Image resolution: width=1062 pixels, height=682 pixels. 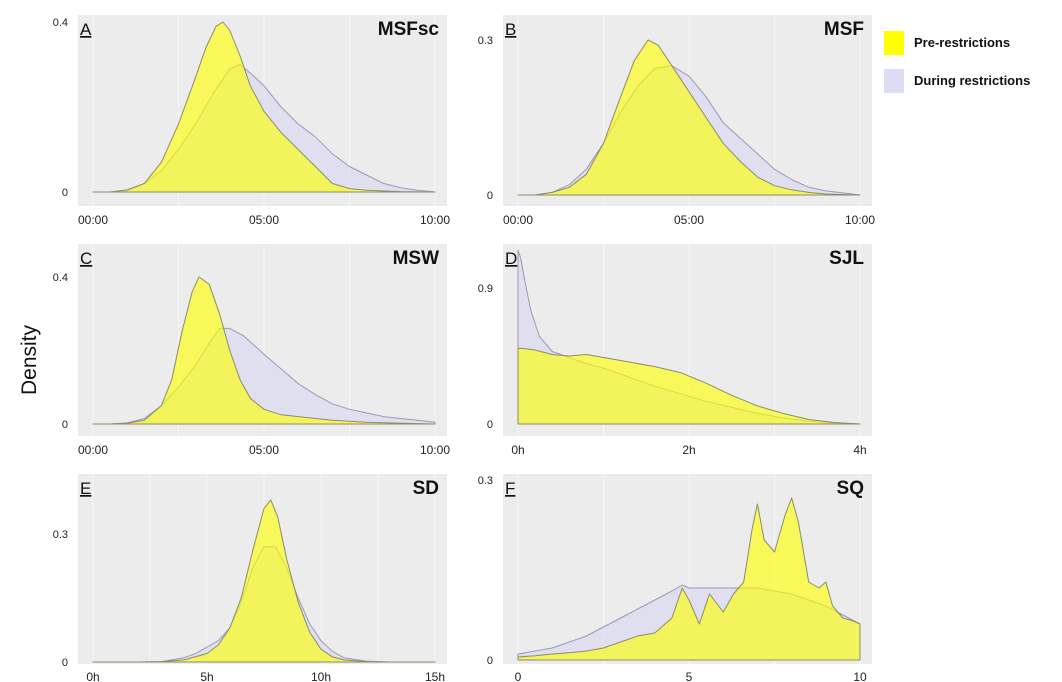 I want to click on panel-d: 0h 2h 4h 0 0.9 D SJL, so click(x=675, y=350).